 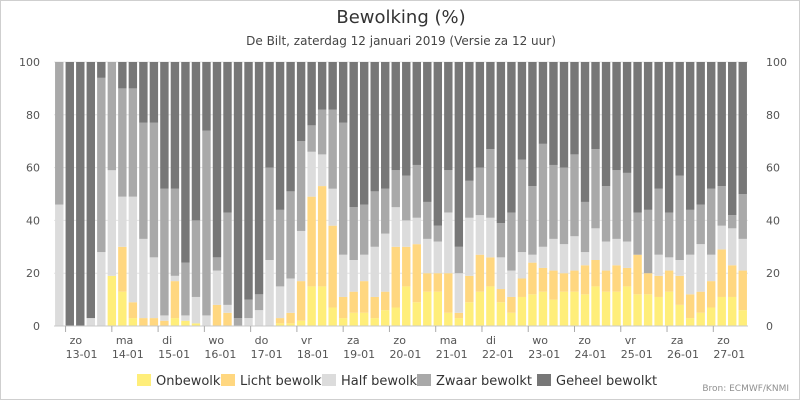 I want to click on y-tick-label-right-2: 40, so click(x=773, y=220).